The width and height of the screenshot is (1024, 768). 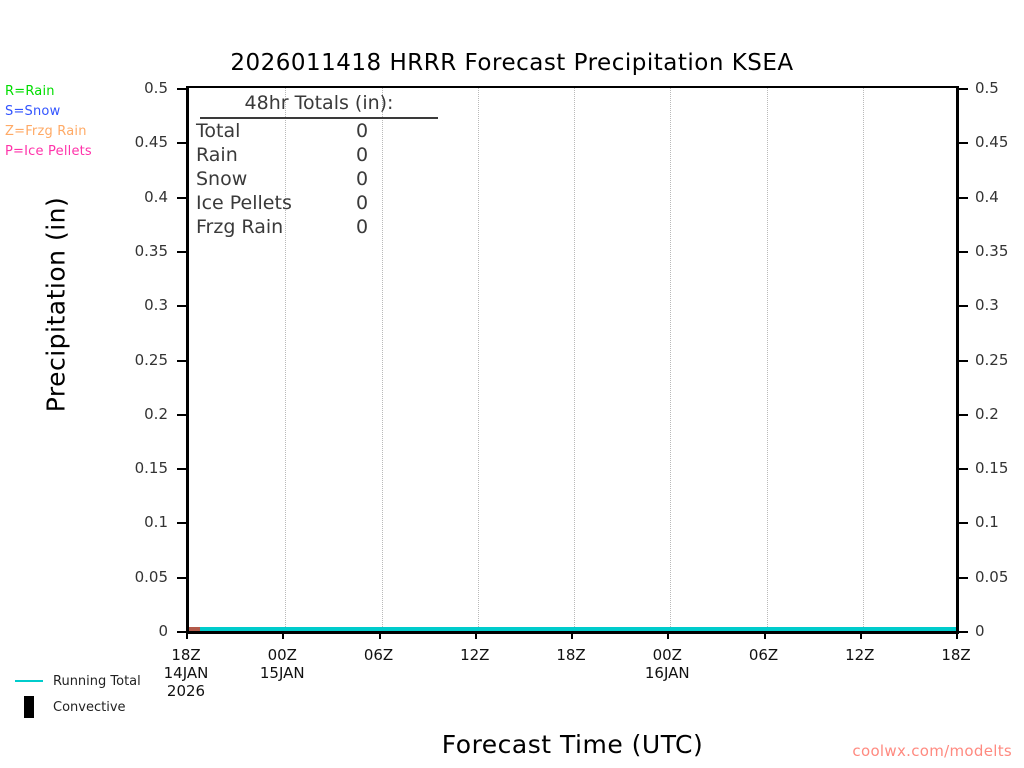 I want to click on totals-row: Frzg Rain 0, so click(x=316, y=227).